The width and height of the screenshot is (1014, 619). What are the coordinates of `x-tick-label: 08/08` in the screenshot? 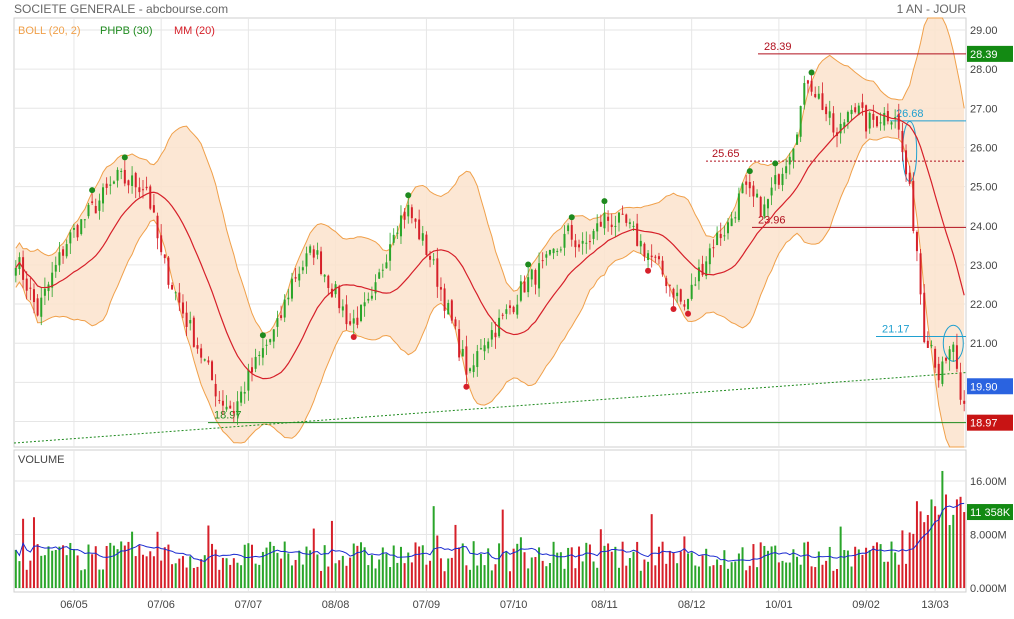 It's located at (336, 605).